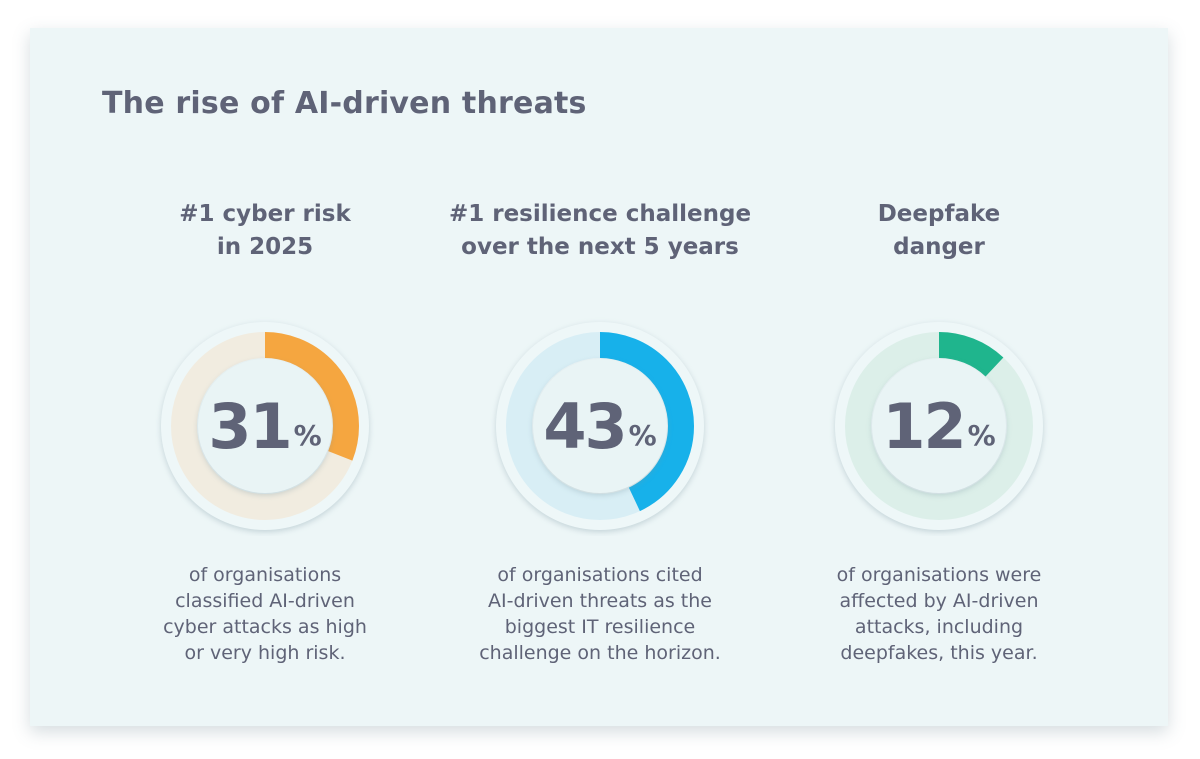  I want to click on stat-value: 12%, so click(939, 426).